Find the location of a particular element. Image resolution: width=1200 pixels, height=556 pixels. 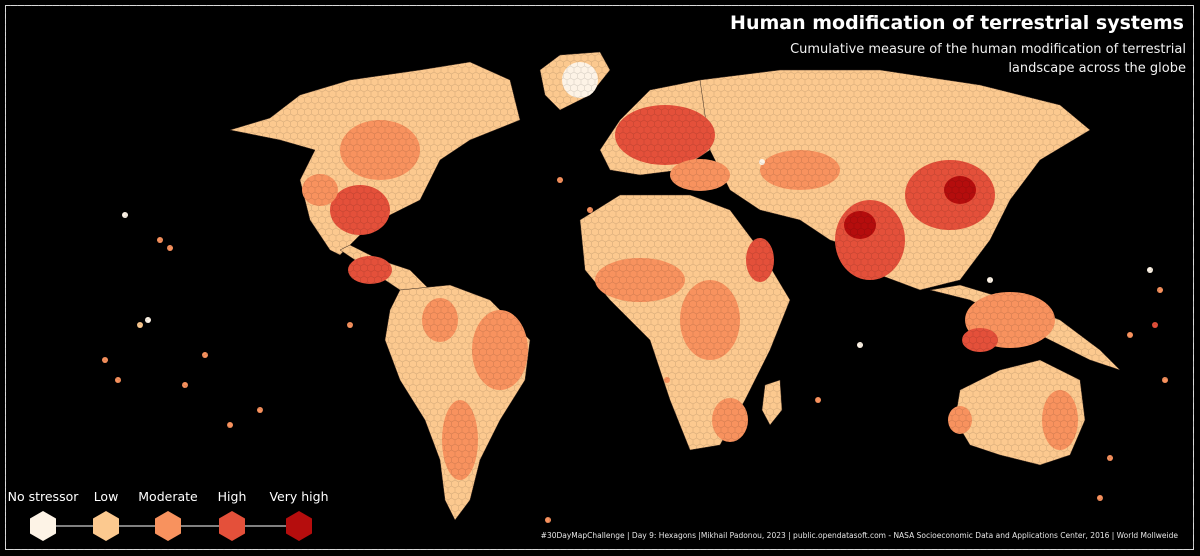

legend-swatch-low is located at coordinates (106, 526).